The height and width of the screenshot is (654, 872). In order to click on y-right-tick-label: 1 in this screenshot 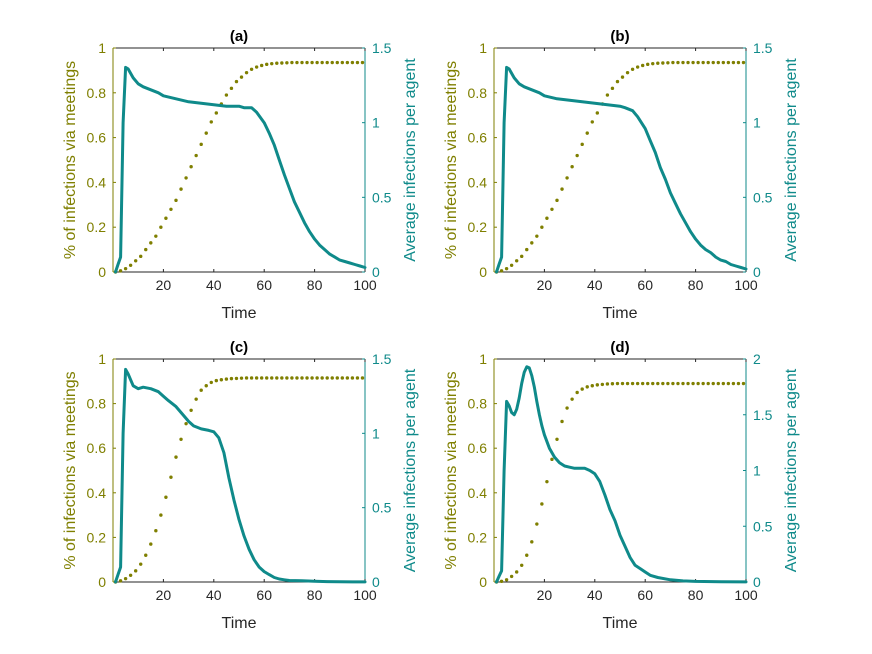, I will do `click(757, 471)`.